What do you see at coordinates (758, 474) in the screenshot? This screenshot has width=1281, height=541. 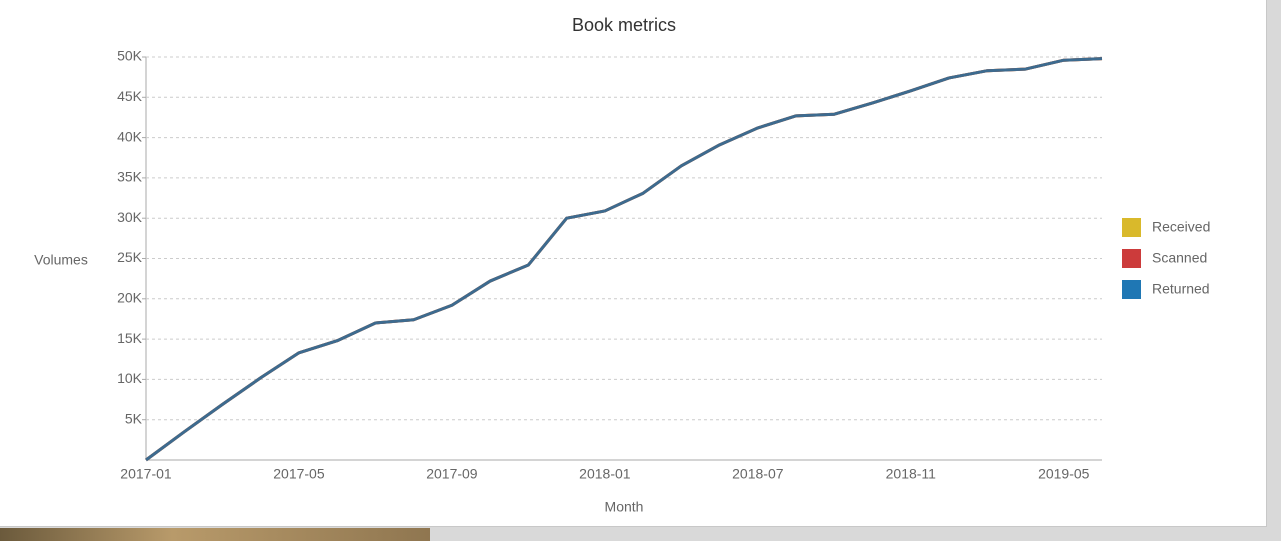 I see `x-tick-label: 2018-07` at bounding box center [758, 474].